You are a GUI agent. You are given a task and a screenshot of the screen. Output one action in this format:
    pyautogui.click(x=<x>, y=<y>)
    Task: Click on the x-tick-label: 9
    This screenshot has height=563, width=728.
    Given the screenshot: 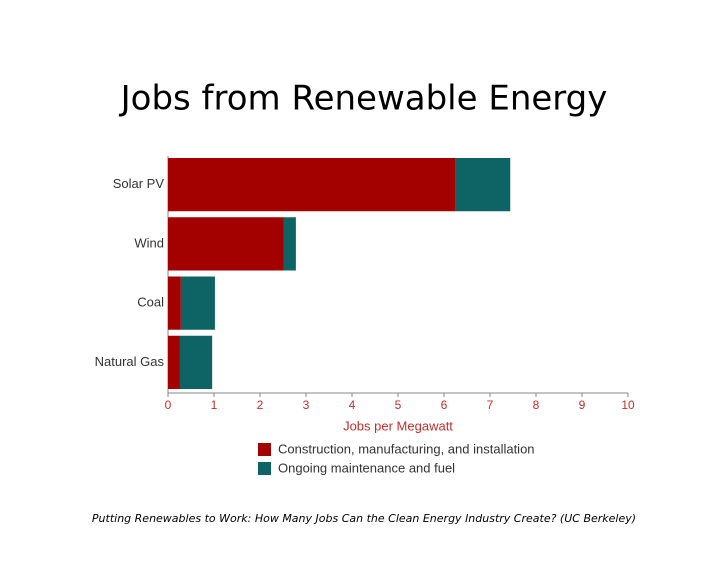 What is the action you would take?
    pyautogui.click(x=582, y=405)
    